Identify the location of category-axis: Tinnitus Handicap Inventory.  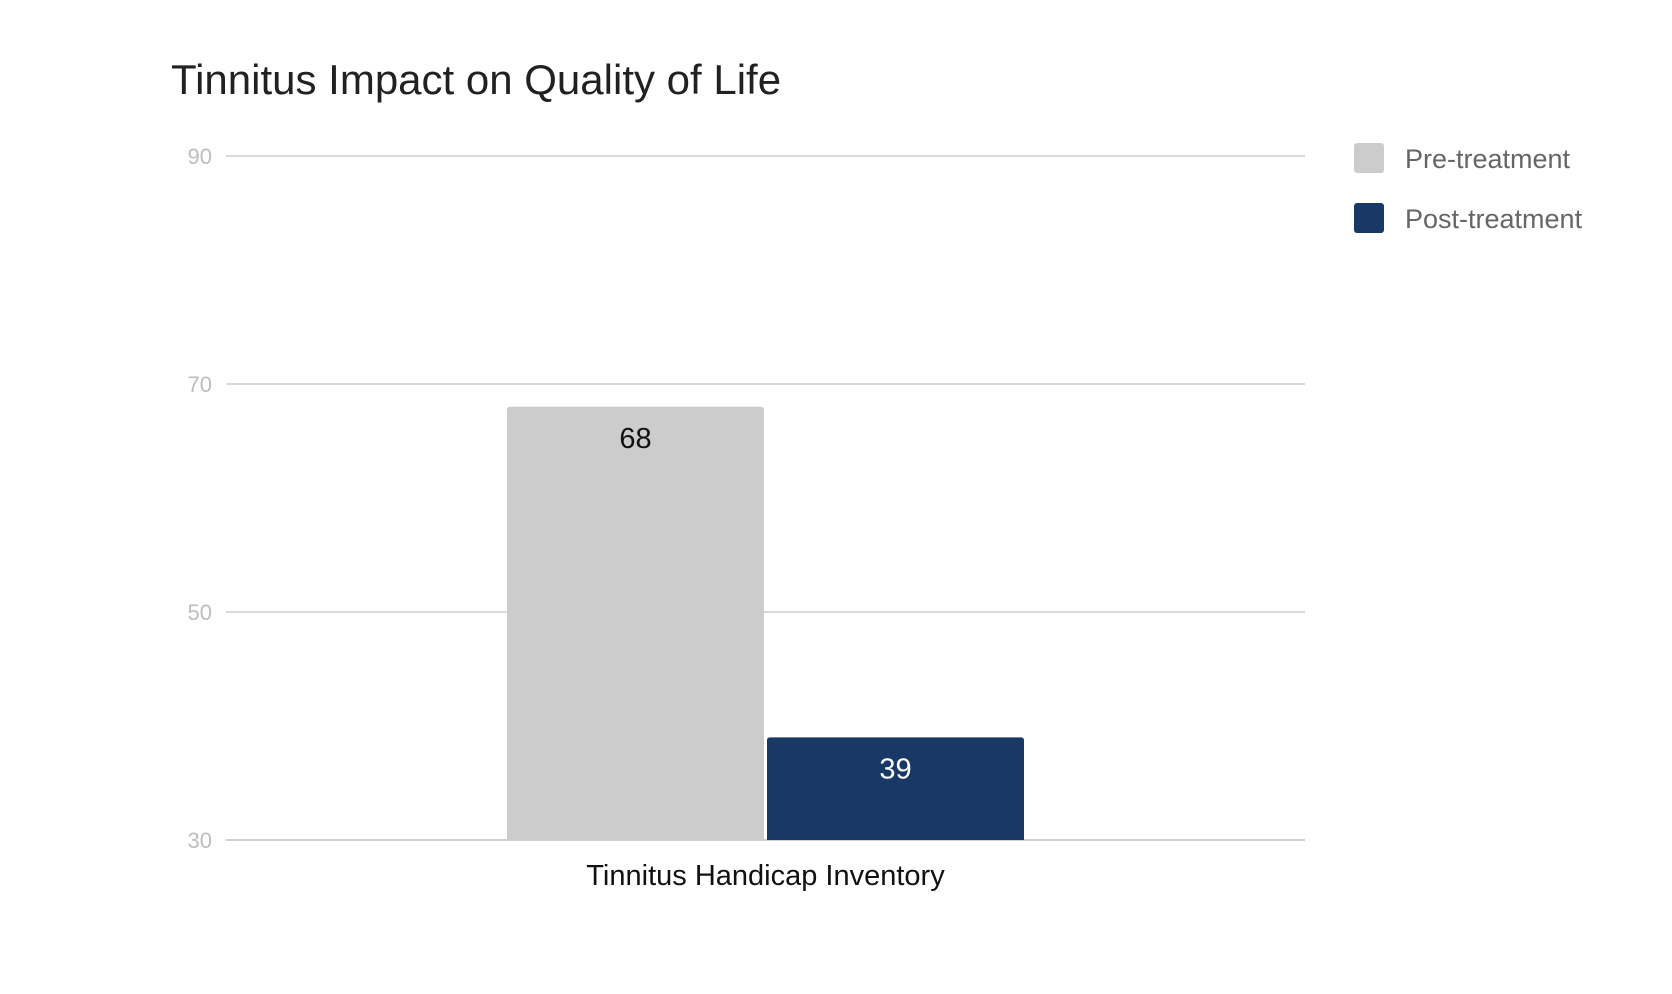
(765, 876).